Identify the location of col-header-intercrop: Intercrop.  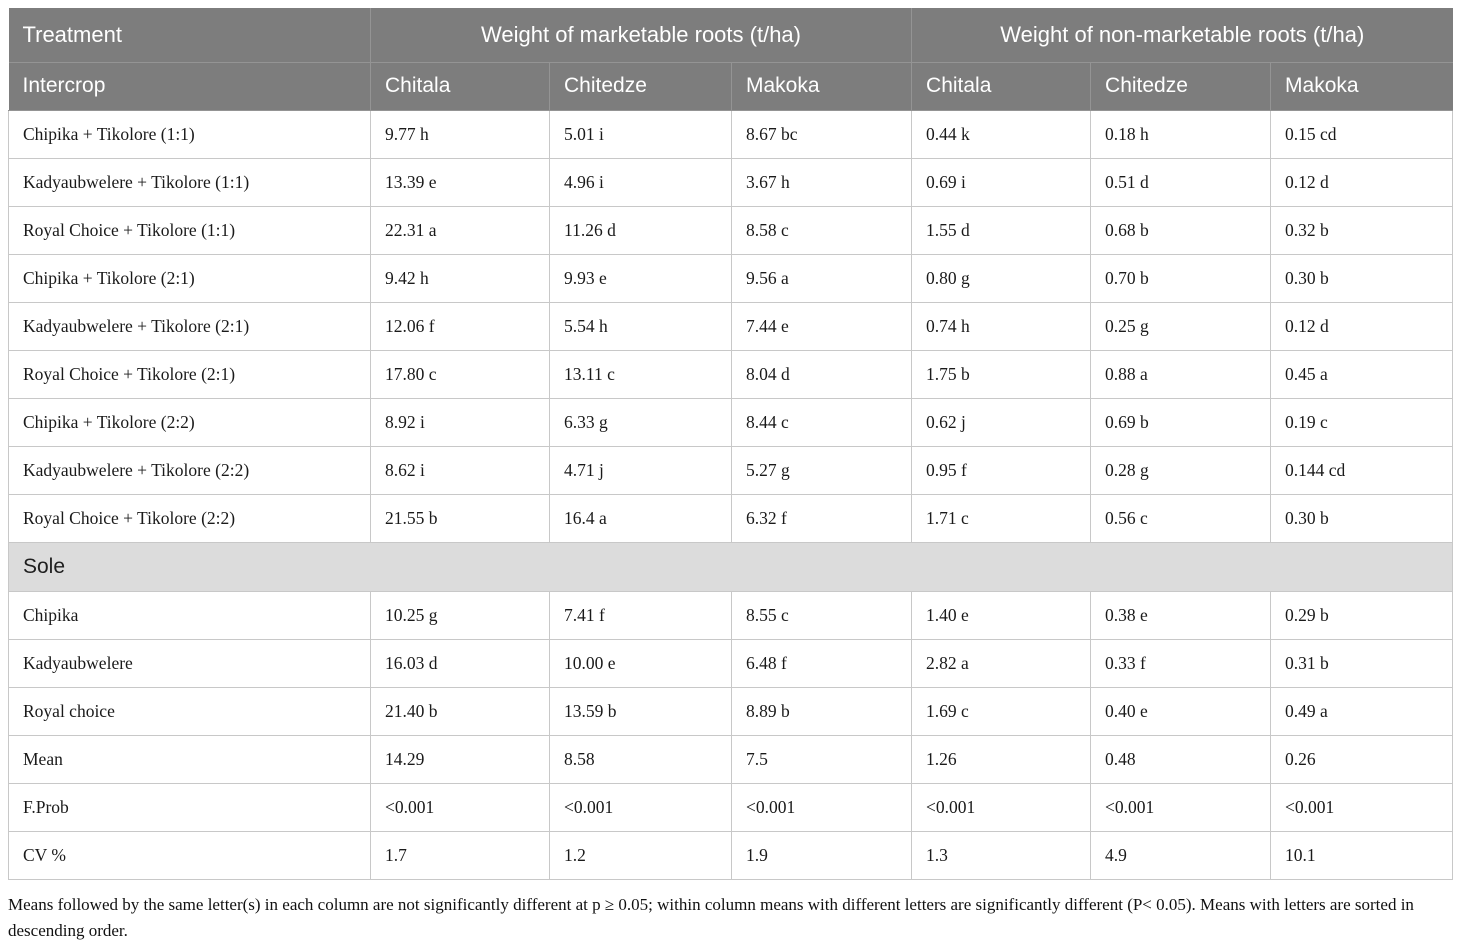
(189, 86).